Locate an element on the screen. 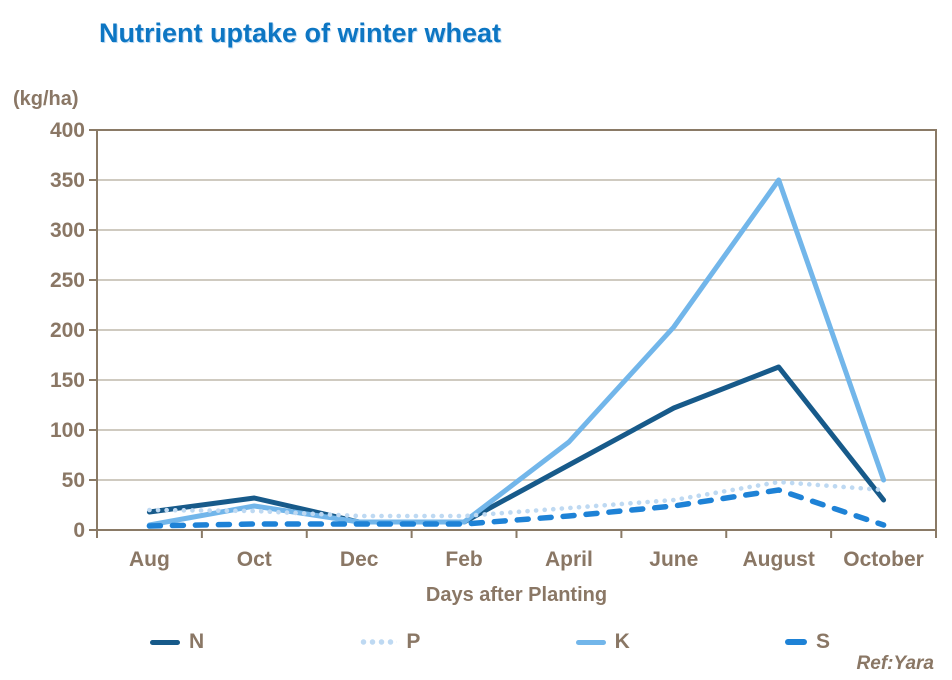 Image resolution: width=952 pixels, height=680 pixels. x-tick-label-Feb: Feb is located at coordinates (463, 559).